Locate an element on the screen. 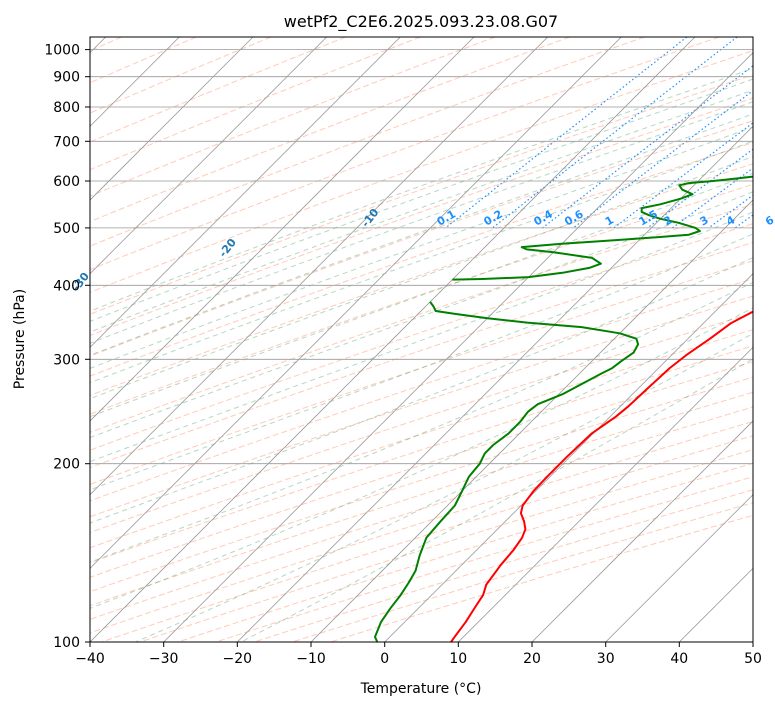 The height and width of the screenshot is (708, 775). y-tick-label: 300 is located at coordinates (66, 360).